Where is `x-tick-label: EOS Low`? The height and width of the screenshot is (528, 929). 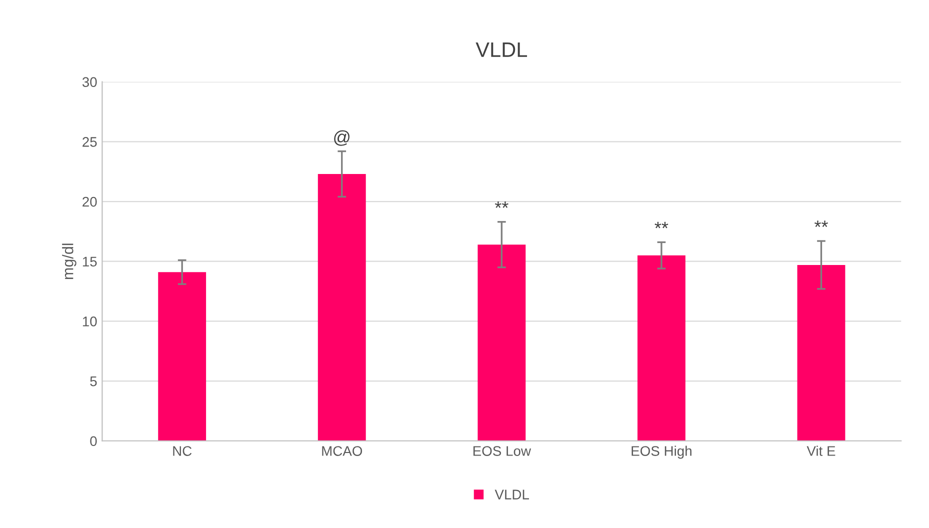
x-tick-label: EOS Low is located at coordinates (502, 451).